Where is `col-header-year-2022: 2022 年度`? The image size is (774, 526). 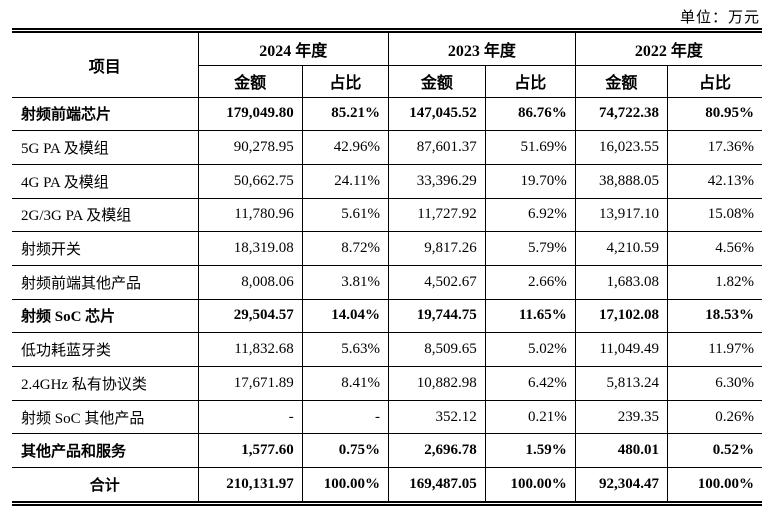 col-header-year-2022: 2022 年度 is located at coordinates (668, 49).